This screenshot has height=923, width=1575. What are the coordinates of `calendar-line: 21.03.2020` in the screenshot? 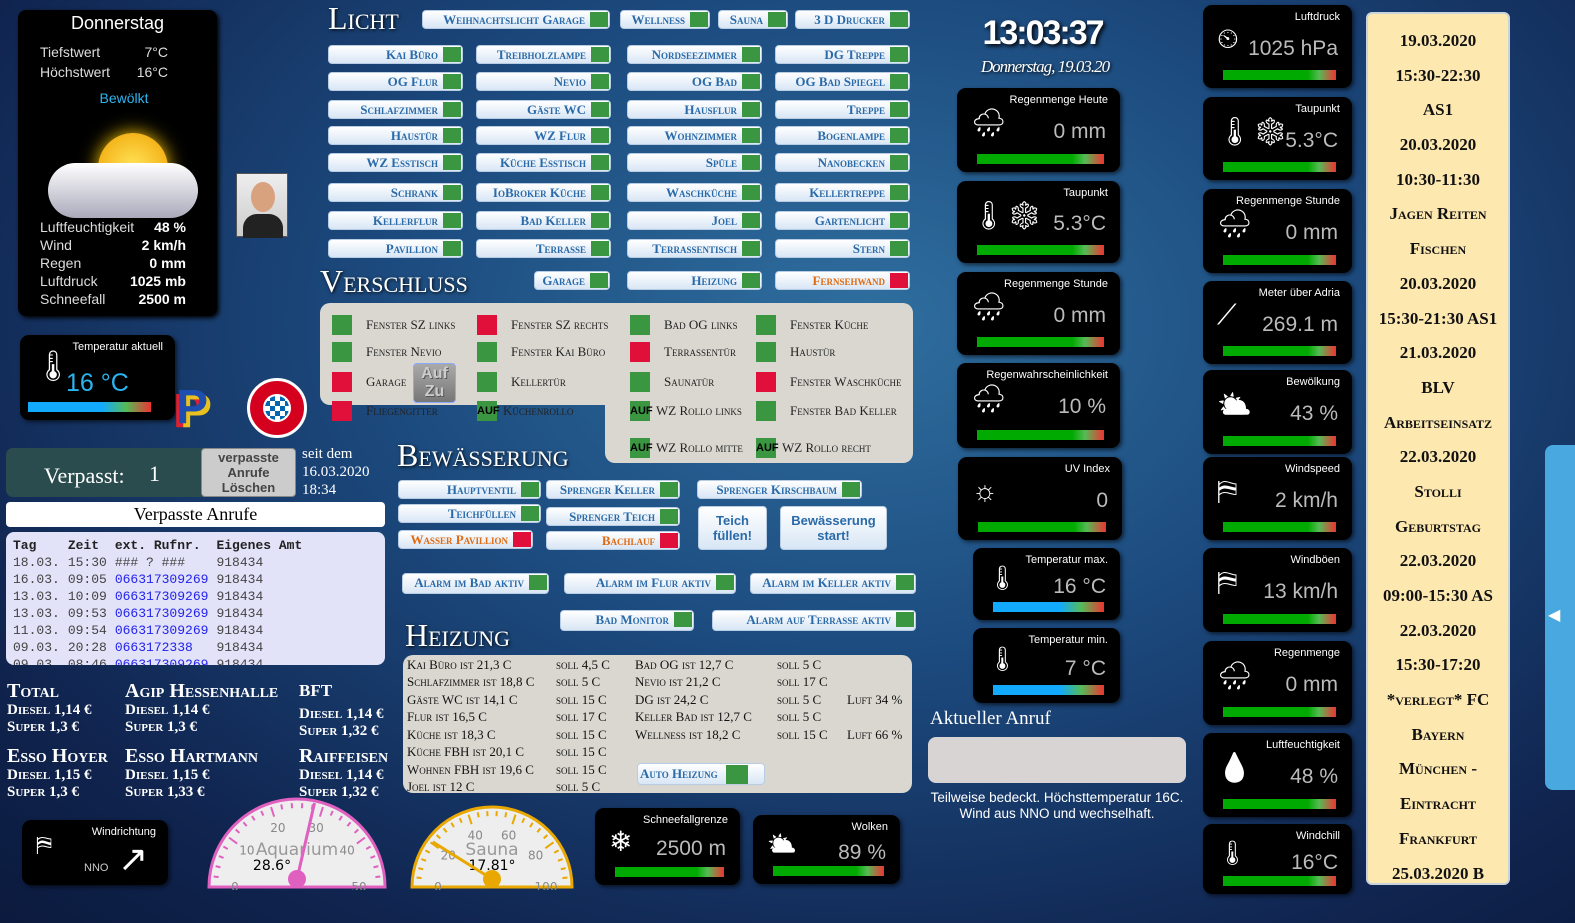 It's located at (1438, 353).